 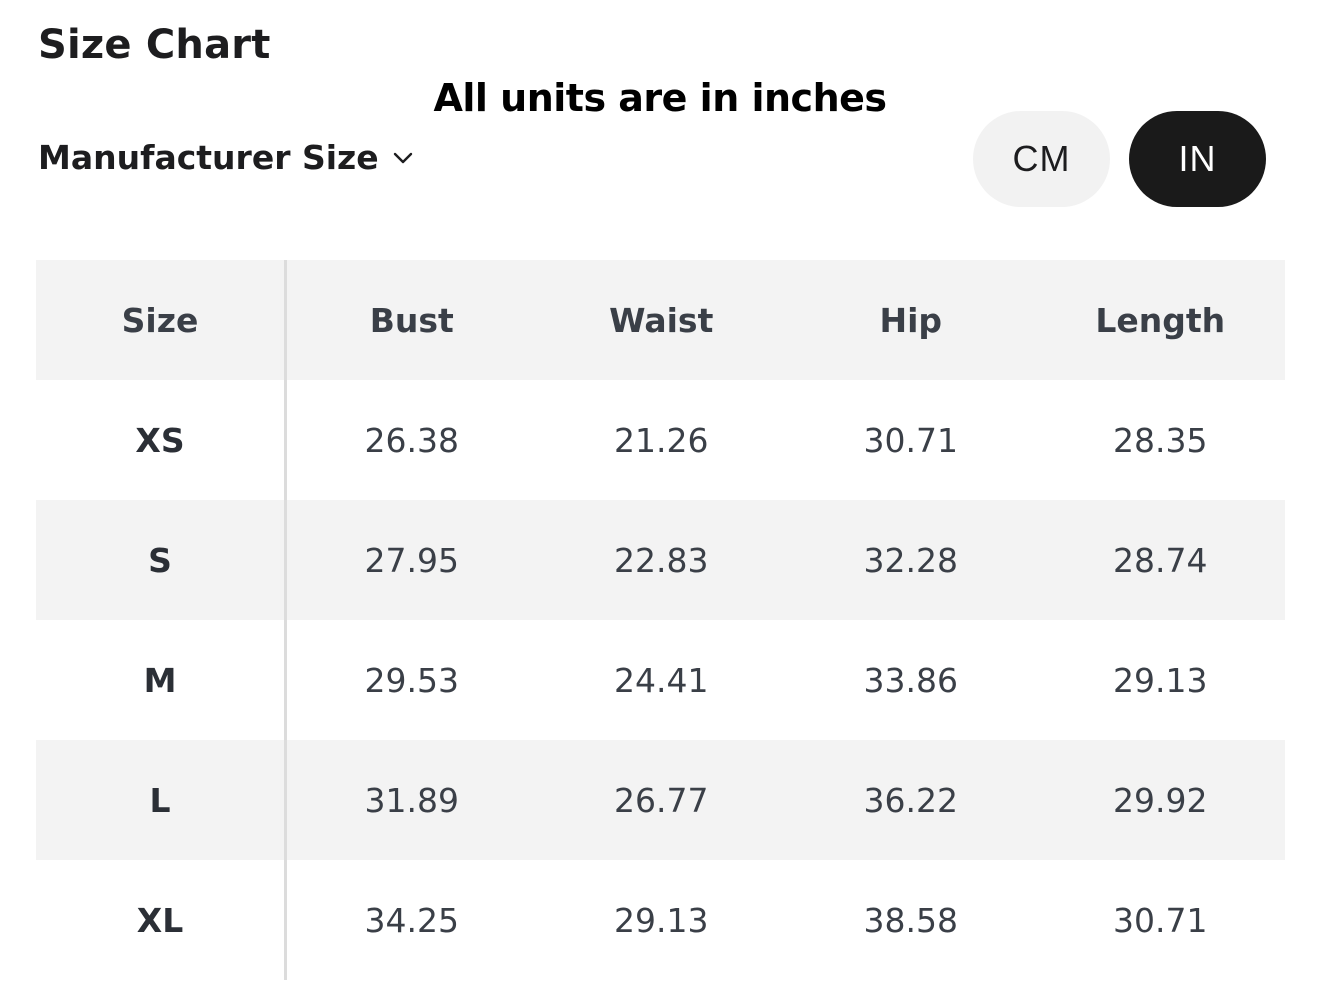 I want to click on length-cell: 29.92, so click(x=1160, y=800).